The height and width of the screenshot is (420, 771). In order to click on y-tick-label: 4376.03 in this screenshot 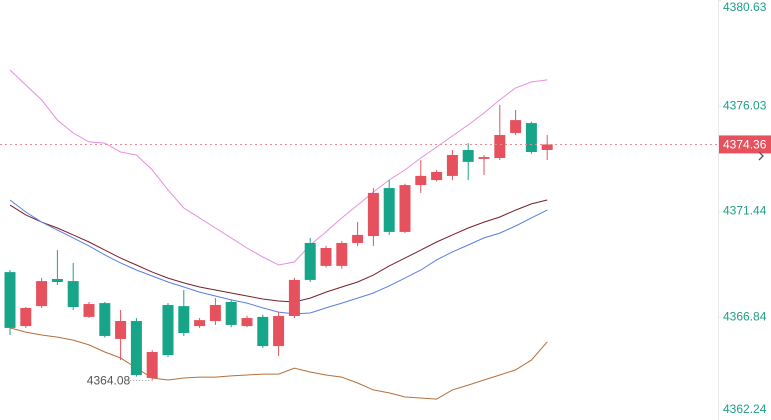, I will do `click(745, 105)`.